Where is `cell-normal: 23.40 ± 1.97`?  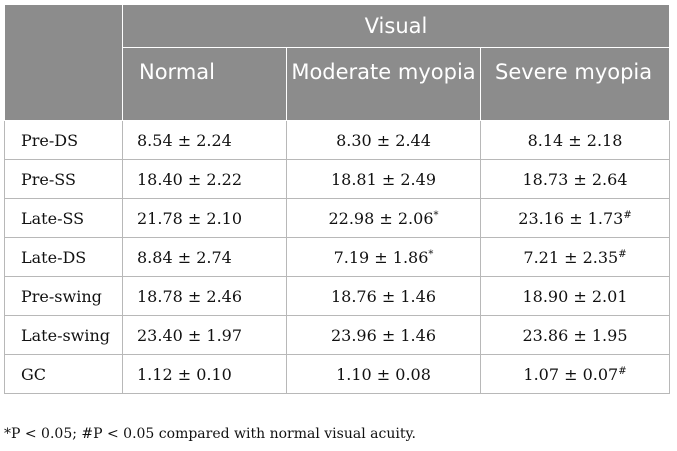
cell-normal: 23.40 ± 1.97 is located at coordinates (204, 335).